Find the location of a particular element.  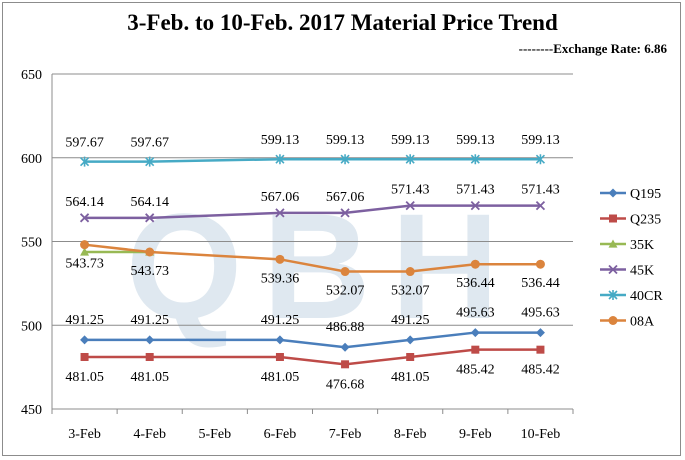

x-tick-label: 10-Feb is located at coordinates (541, 434).